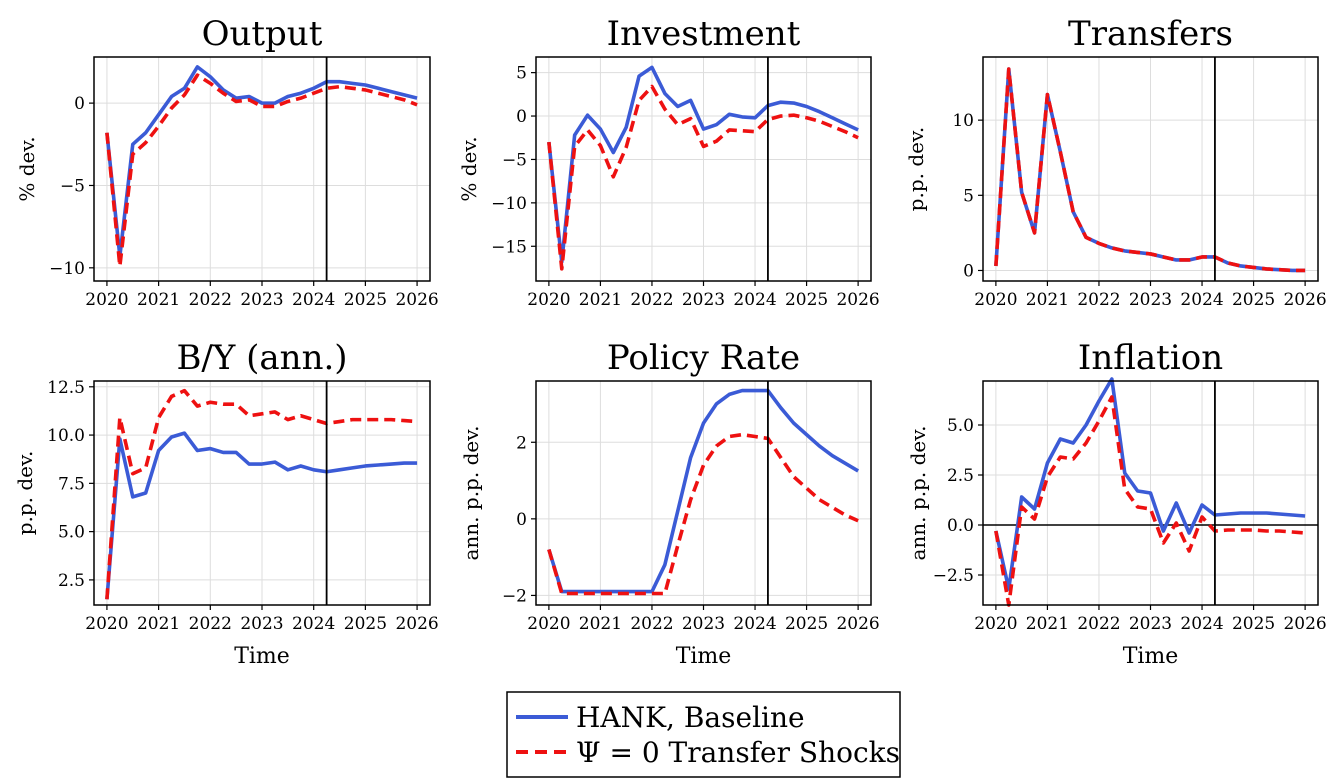  I want to click on y-tick-label: 7.5, so click(71, 484).